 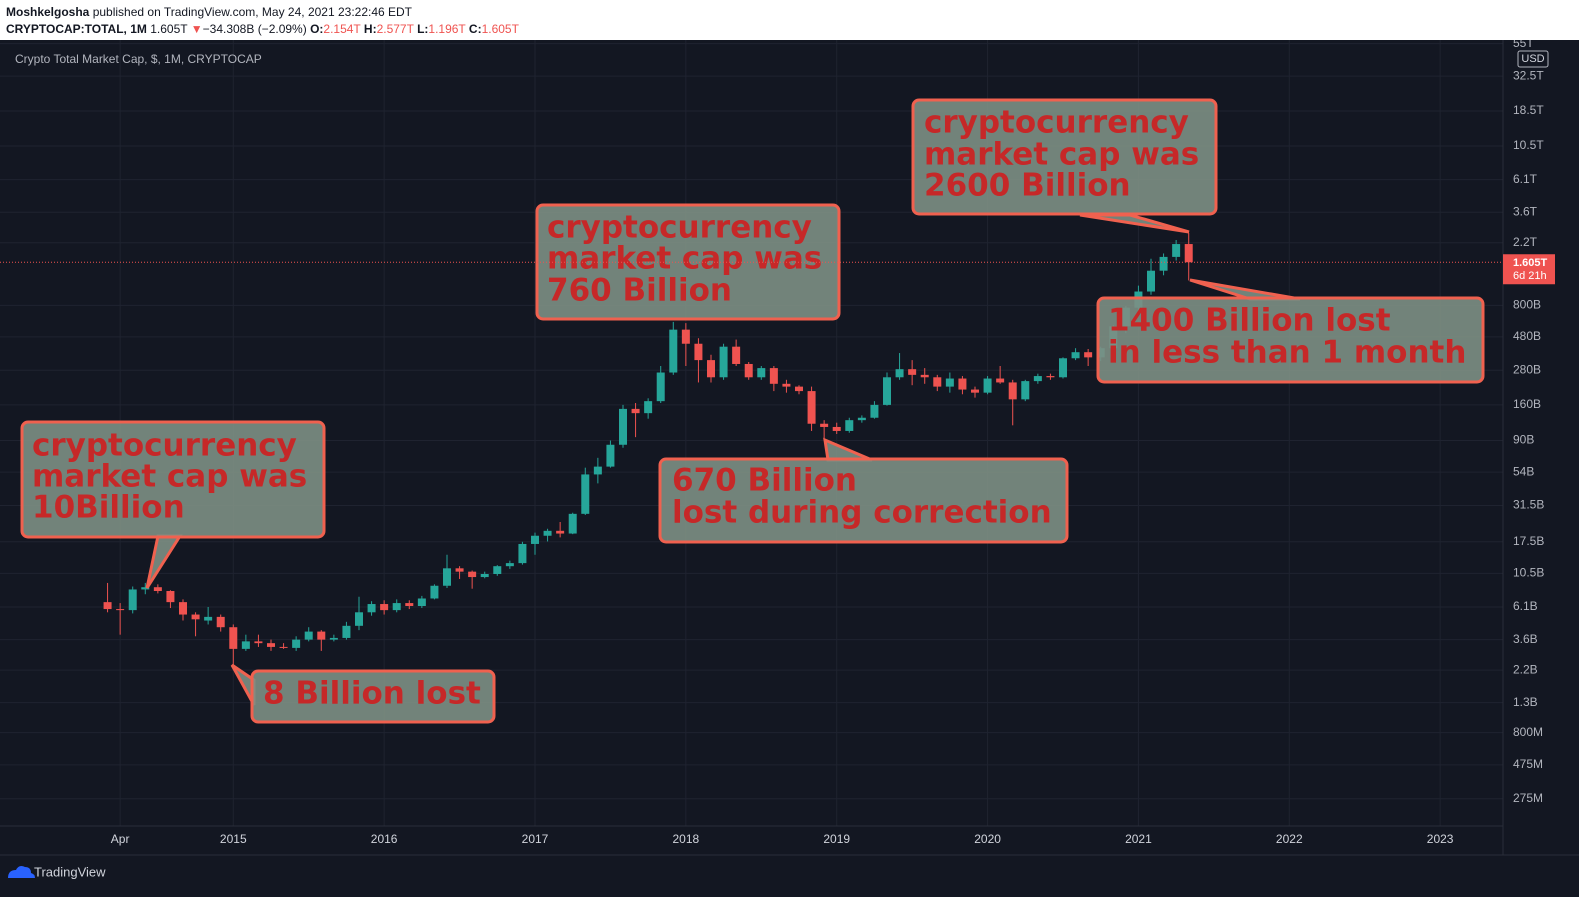 What do you see at coordinates (196, 29) in the screenshot?
I see `arrow: ▼` at bounding box center [196, 29].